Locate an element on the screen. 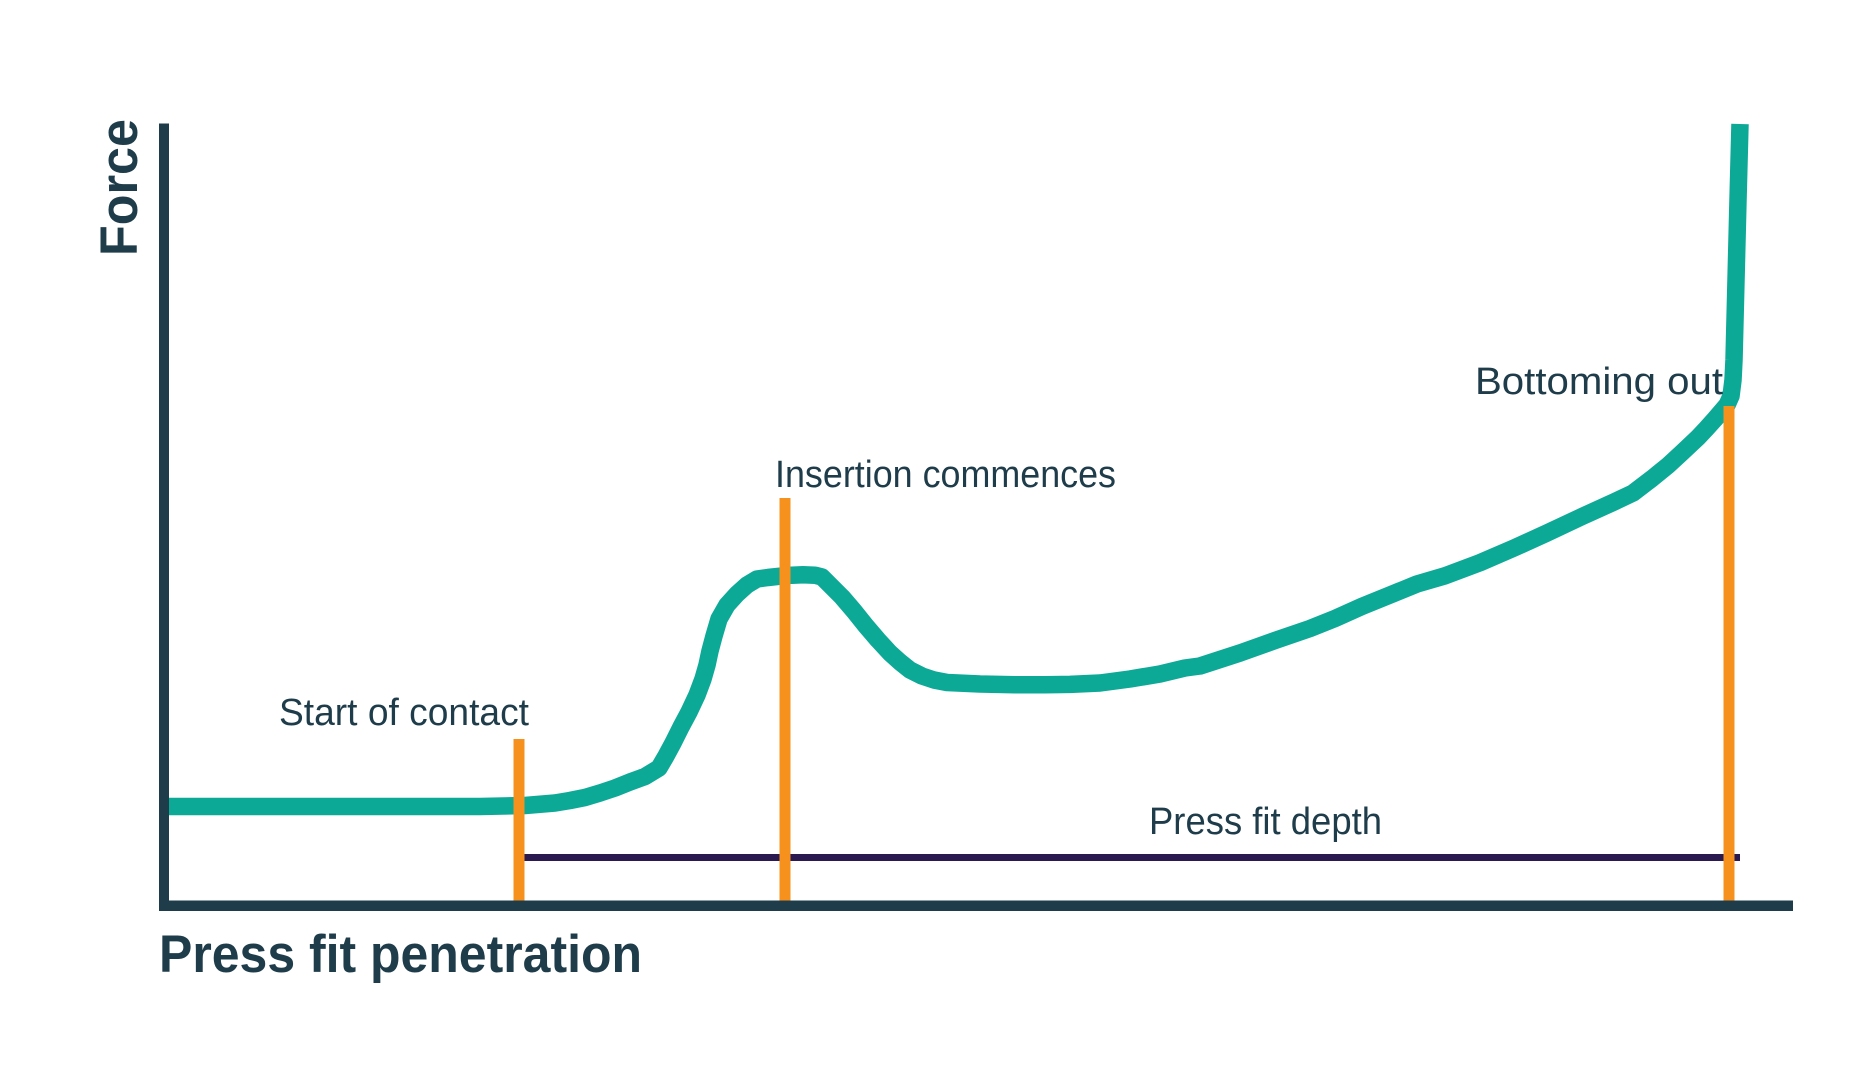  svg-text: Force is located at coordinates (119, 187).